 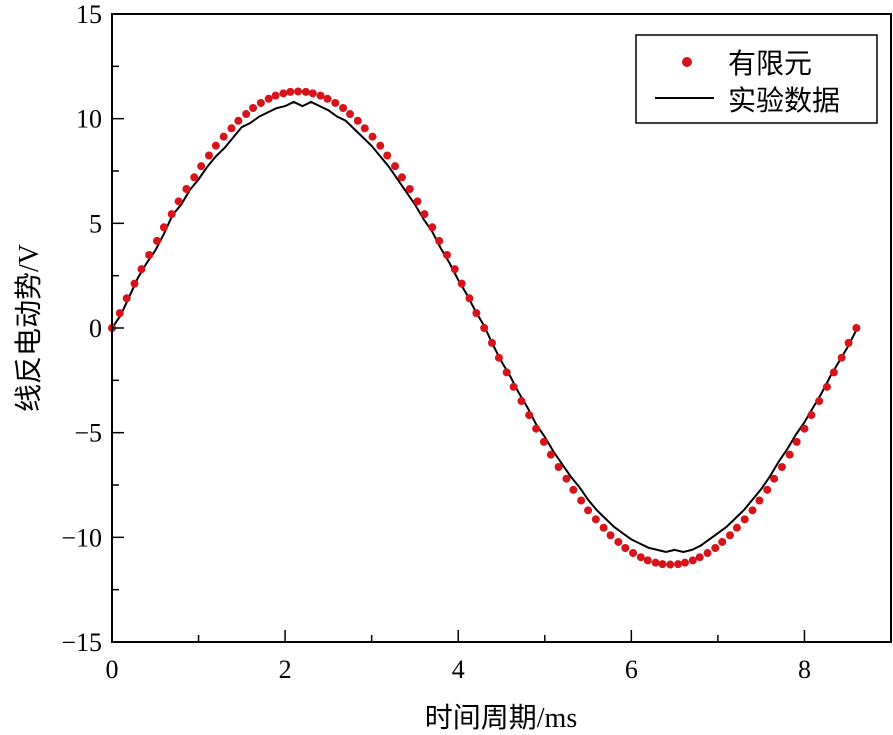 What do you see at coordinates (88, 433) in the screenshot?
I see `y-tick-label: −5` at bounding box center [88, 433].